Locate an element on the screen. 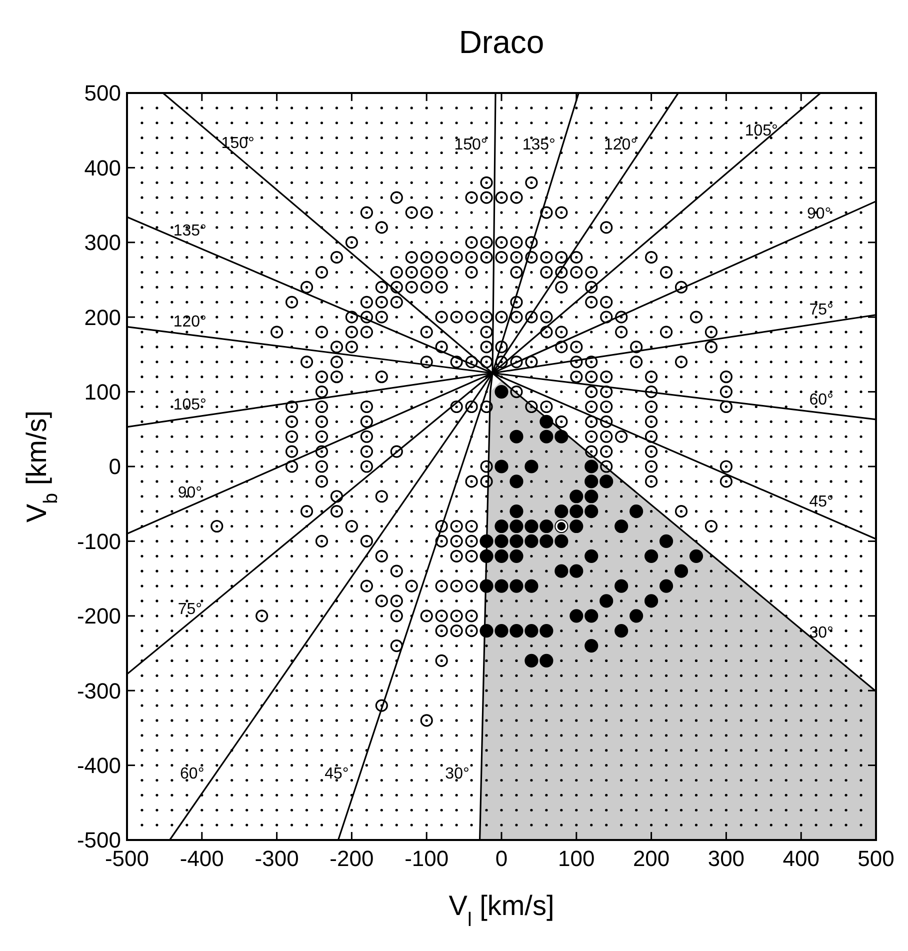 The width and height of the screenshot is (908, 951). y-tick-label: -100 is located at coordinates (98, 541).